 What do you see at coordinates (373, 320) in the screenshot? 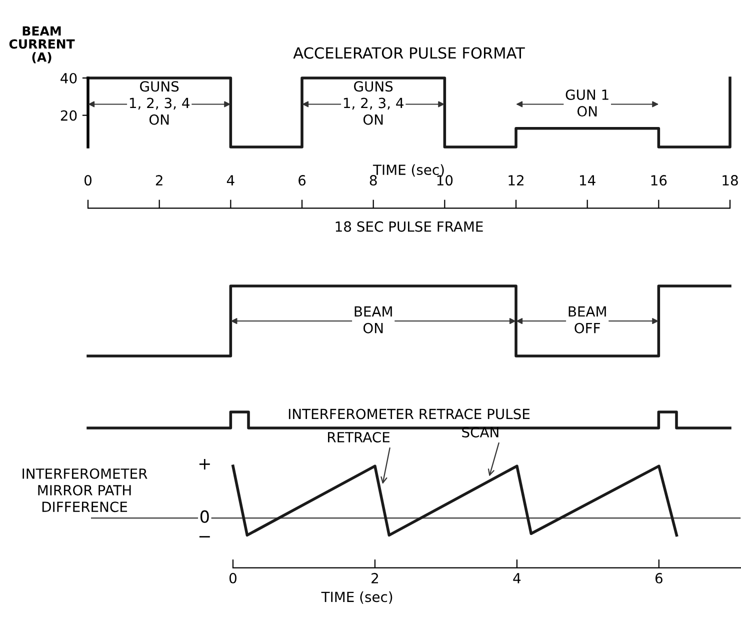
I see `annotation: BEAM ON` at bounding box center [373, 320].